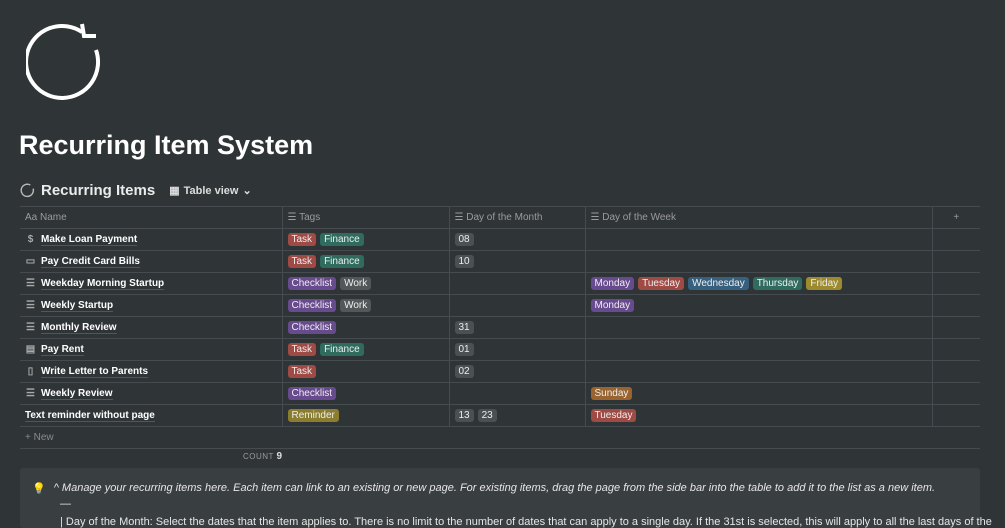 This screenshot has height=528, width=1005. What do you see at coordinates (151, 349) in the screenshot?
I see `cell-name: ▤ Pay Rent` at bounding box center [151, 349].